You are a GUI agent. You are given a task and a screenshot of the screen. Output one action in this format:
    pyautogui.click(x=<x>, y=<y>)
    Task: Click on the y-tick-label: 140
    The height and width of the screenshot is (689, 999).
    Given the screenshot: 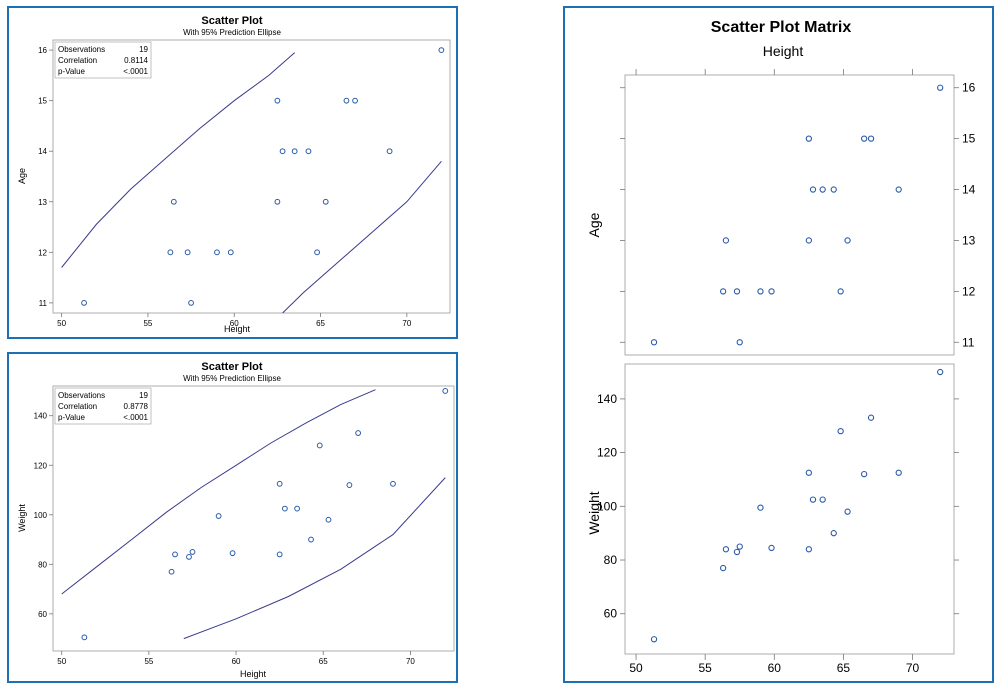 What is the action you would take?
    pyautogui.click(x=607, y=399)
    